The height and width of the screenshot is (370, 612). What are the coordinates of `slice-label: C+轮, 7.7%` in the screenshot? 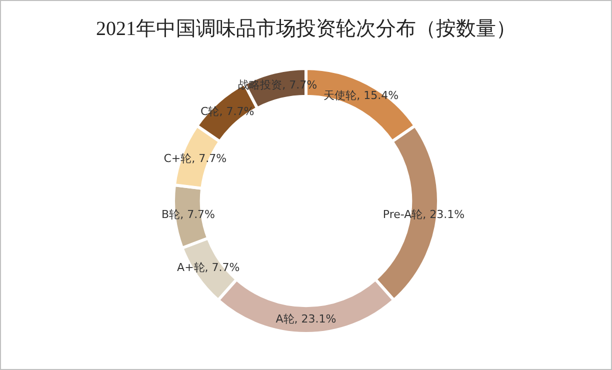 It's located at (195, 158).